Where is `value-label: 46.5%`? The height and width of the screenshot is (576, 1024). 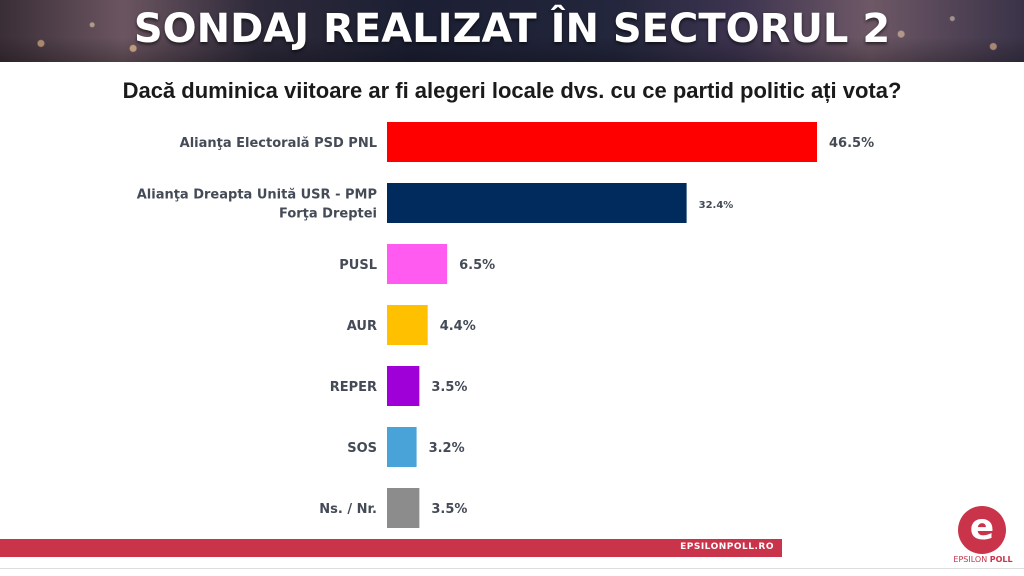
value-label: 46.5% is located at coordinates (851, 143).